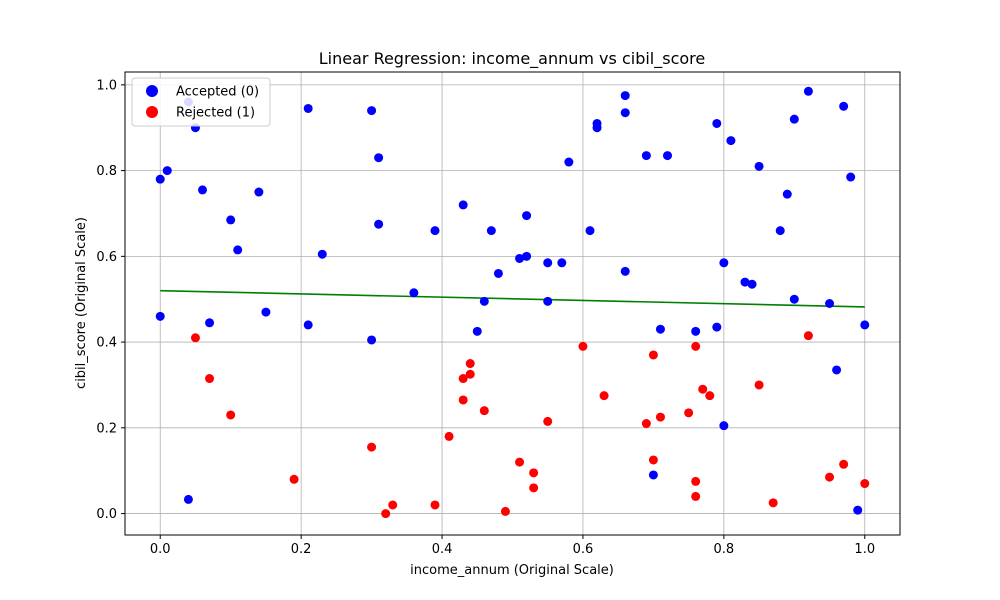 The width and height of the screenshot is (1000, 600). I want to click on y-tick-label: 0.8, so click(106, 171).